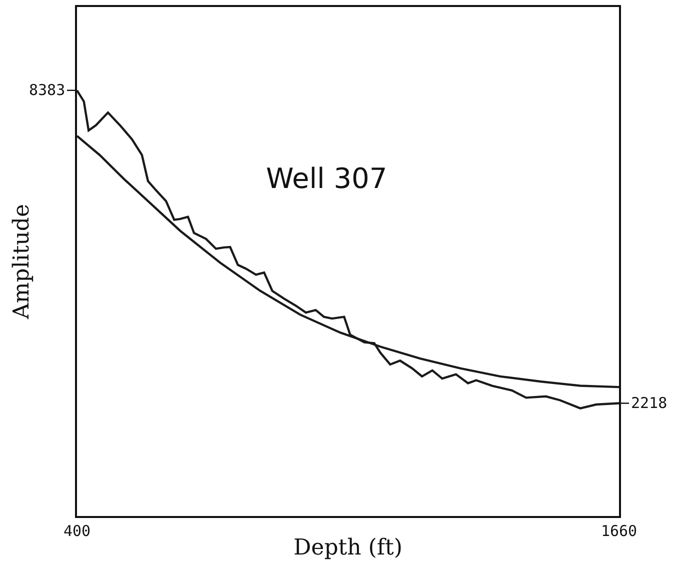  Describe the element at coordinates (77, 531) in the screenshot. I see `x-tick-label: 400` at that location.